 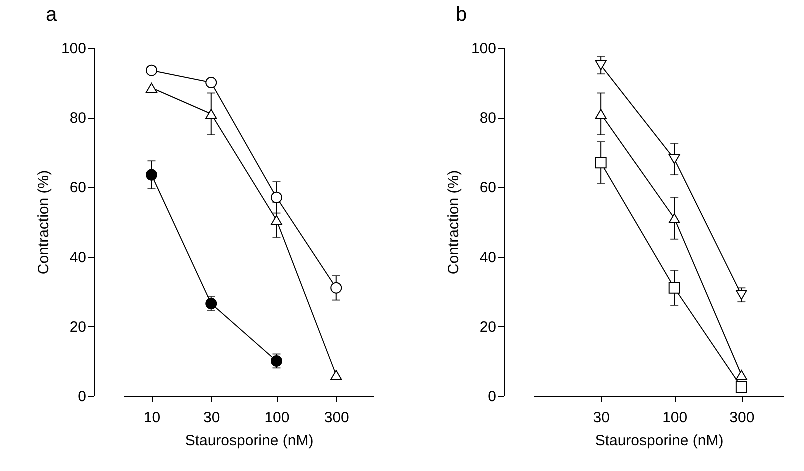 What do you see at coordinates (52, 15) in the screenshot?
I see `chart-title: a` at bounding box center [52, 15].